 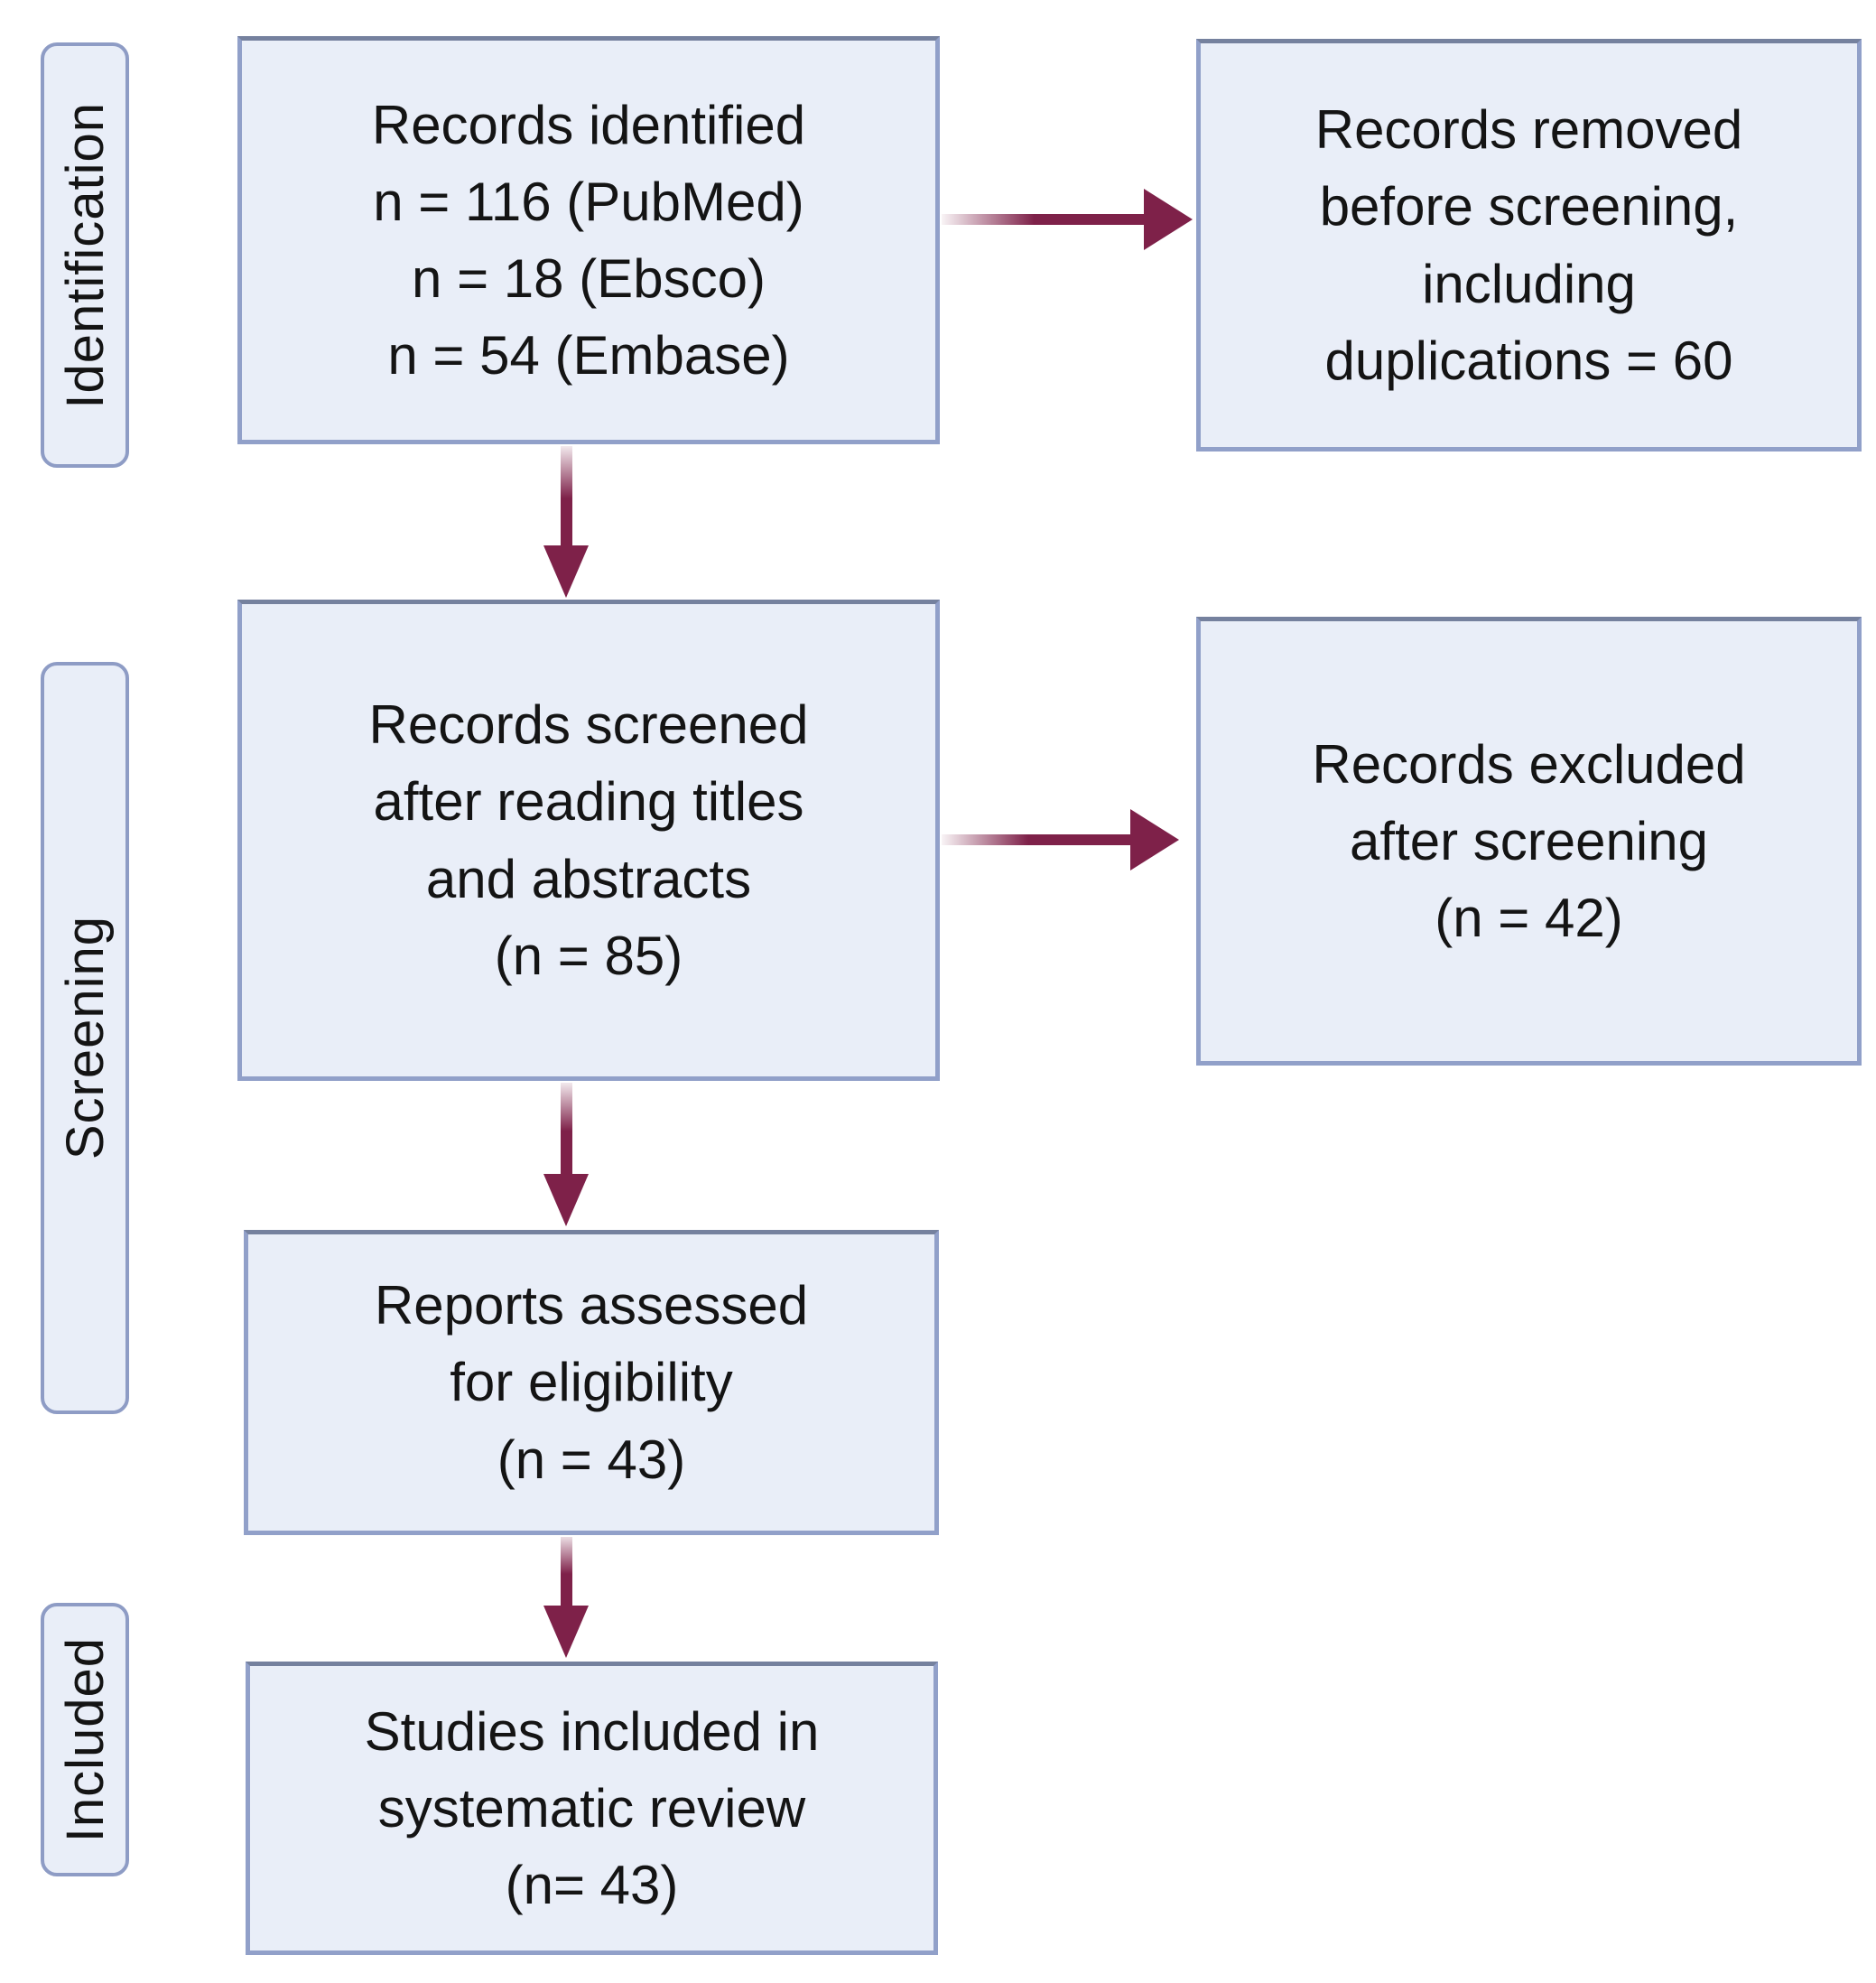 I want to click on arrow-assessed-to-included, so click(x=566, y=1597).